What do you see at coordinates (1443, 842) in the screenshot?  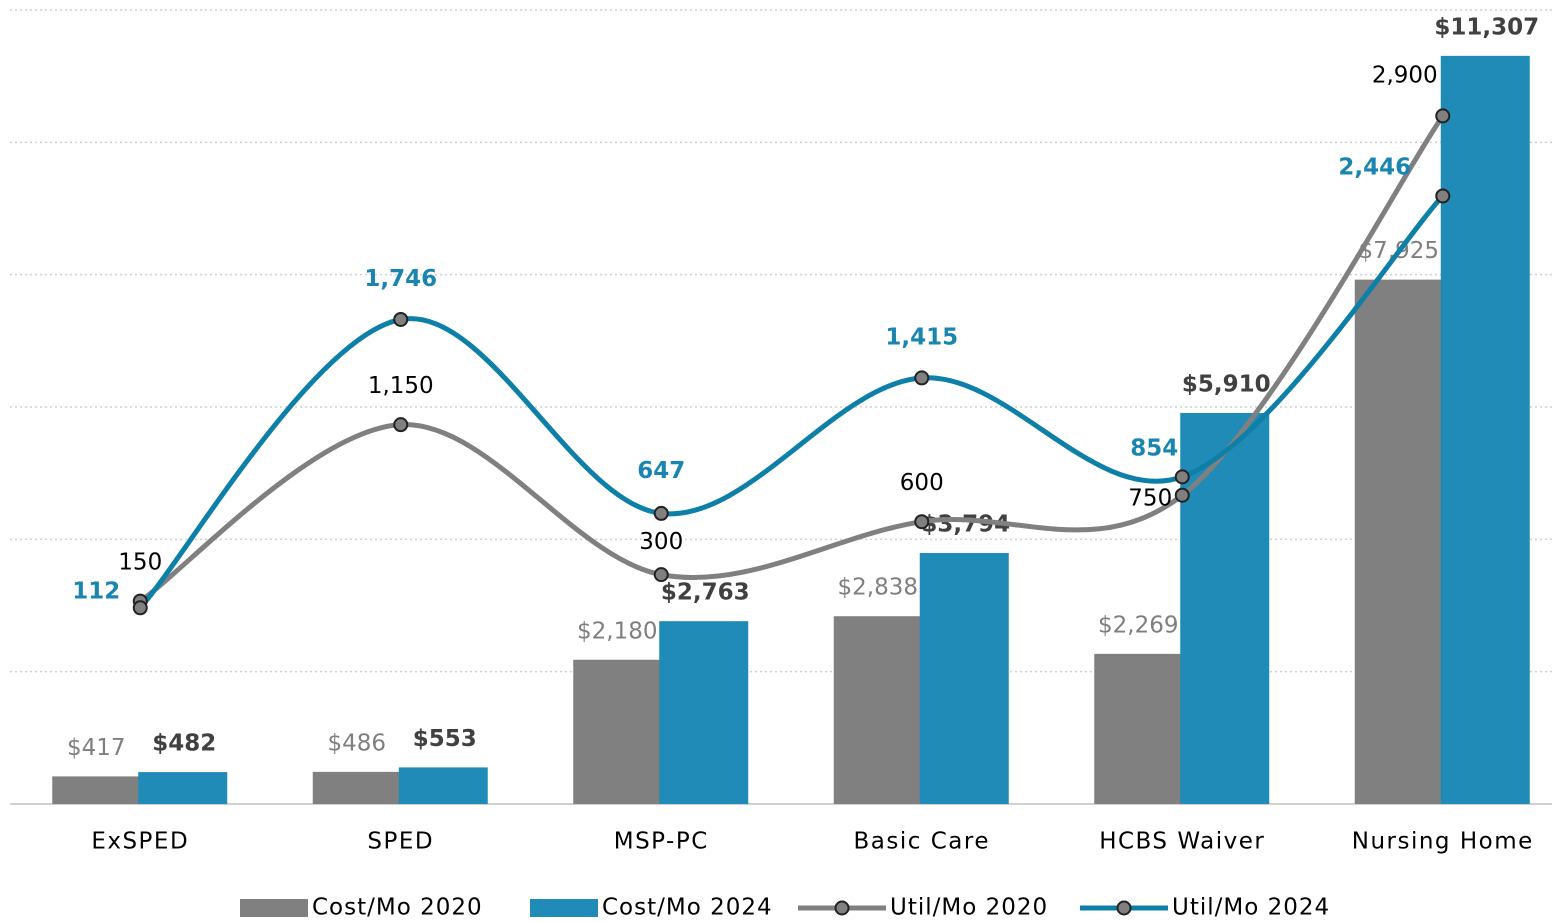 I see `x-tick-label: Nursing Home` at bounding box center [1443, 842].